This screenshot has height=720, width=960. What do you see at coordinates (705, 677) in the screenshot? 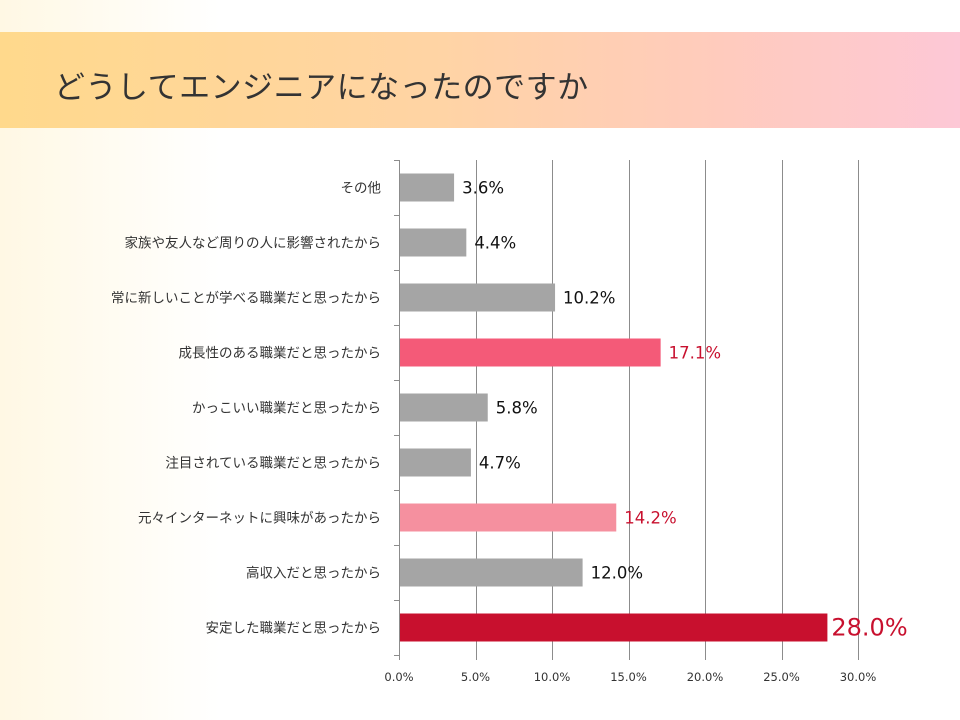
I see `x-tick-label: 20.0%` at bounding box center [705, 677].